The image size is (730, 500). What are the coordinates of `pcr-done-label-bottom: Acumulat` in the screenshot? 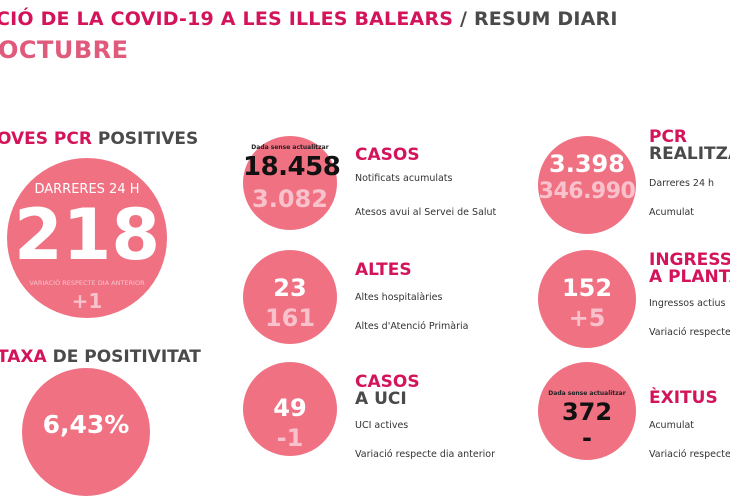 It's located at (672, 212).